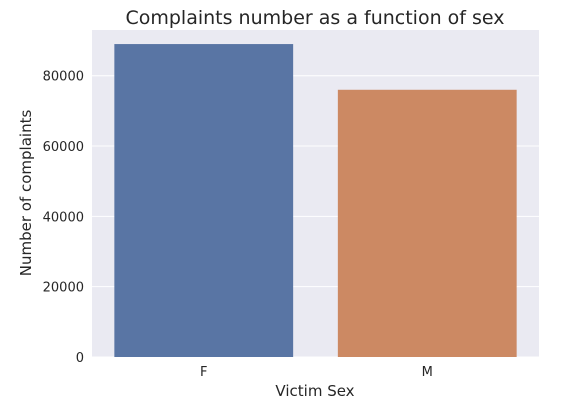 This screenshot has width=582, height=410. I want to click on y-tick-label: 20000, so click(63, 288).